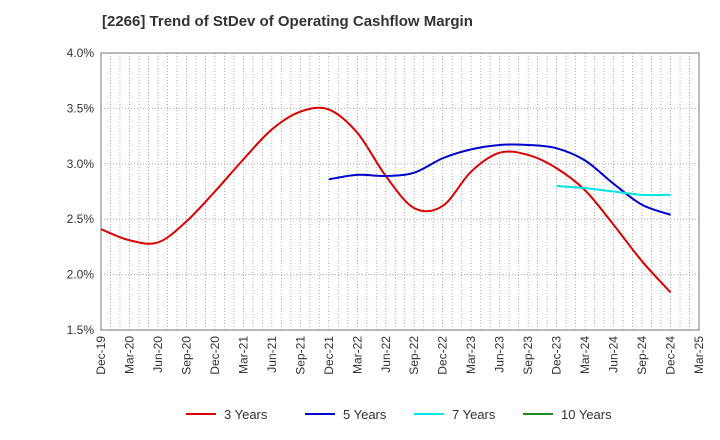  Describe the element at coordinates (399, 414) in the screenshot. I see `legend: 3 Years 5 Years 7 Years 10 Years` at that location.